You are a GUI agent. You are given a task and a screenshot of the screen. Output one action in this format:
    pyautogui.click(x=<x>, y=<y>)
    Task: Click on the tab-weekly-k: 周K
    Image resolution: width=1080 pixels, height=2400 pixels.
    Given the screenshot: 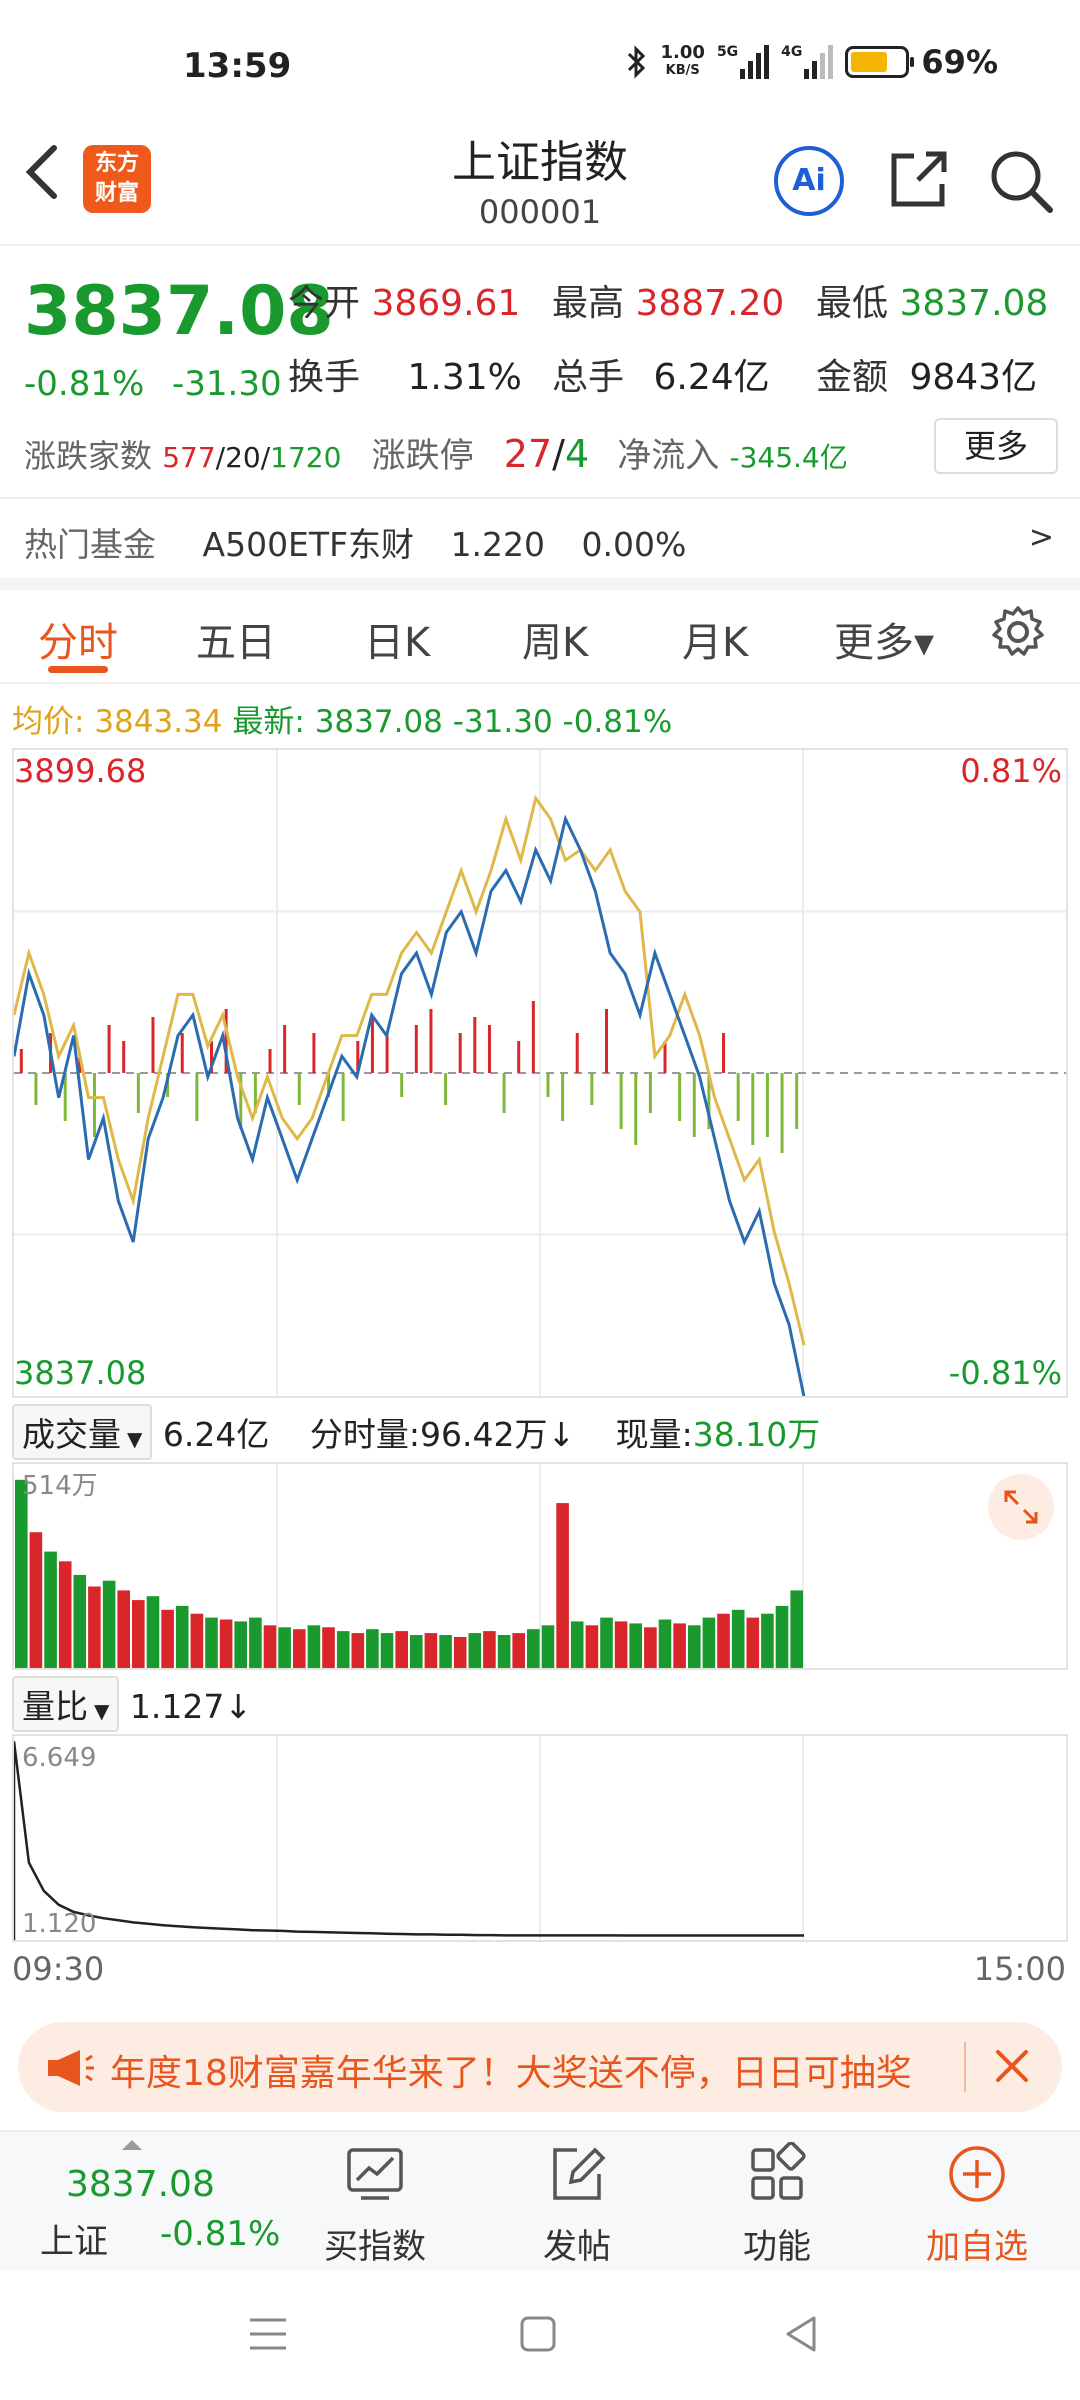 What is the action you would take?
    pyautogui.click(x=555, y=643)
    